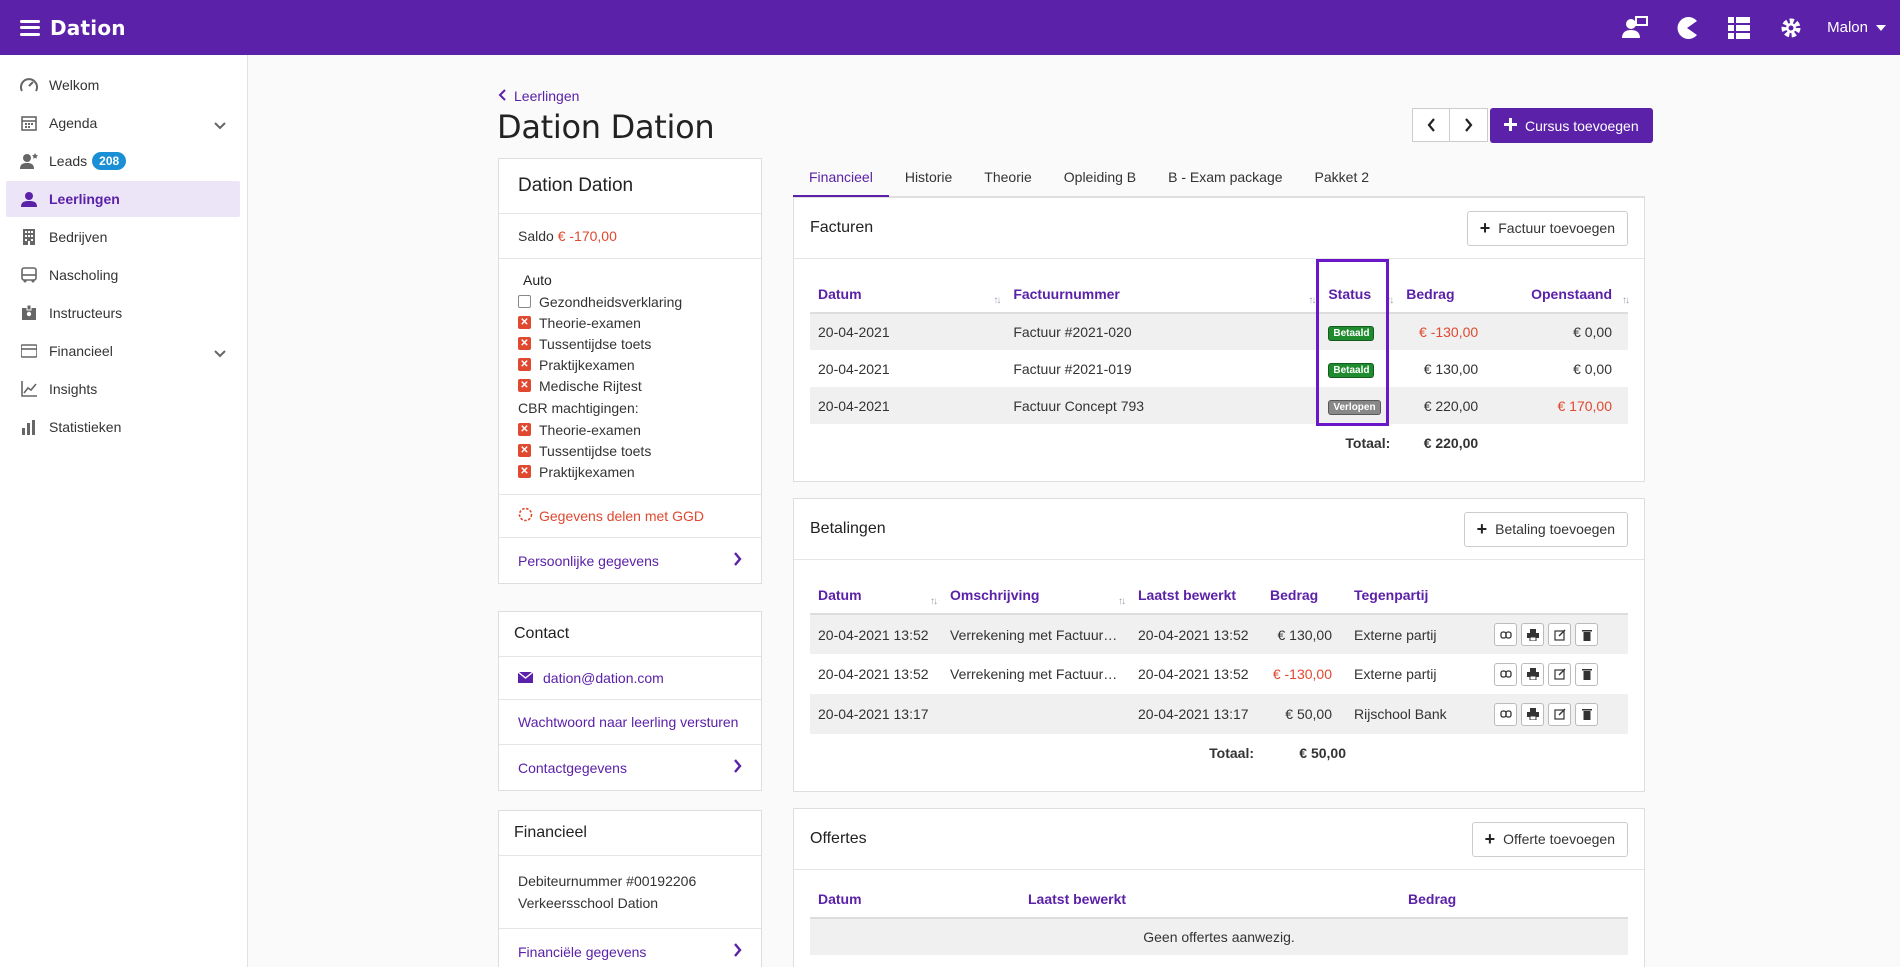 The width and height of the screenshot is (1900, 967). Describe the element at coordinates (607, 881) in the screenshot. I see `debtor-number: Debiteurnummer #00192206` at that location.